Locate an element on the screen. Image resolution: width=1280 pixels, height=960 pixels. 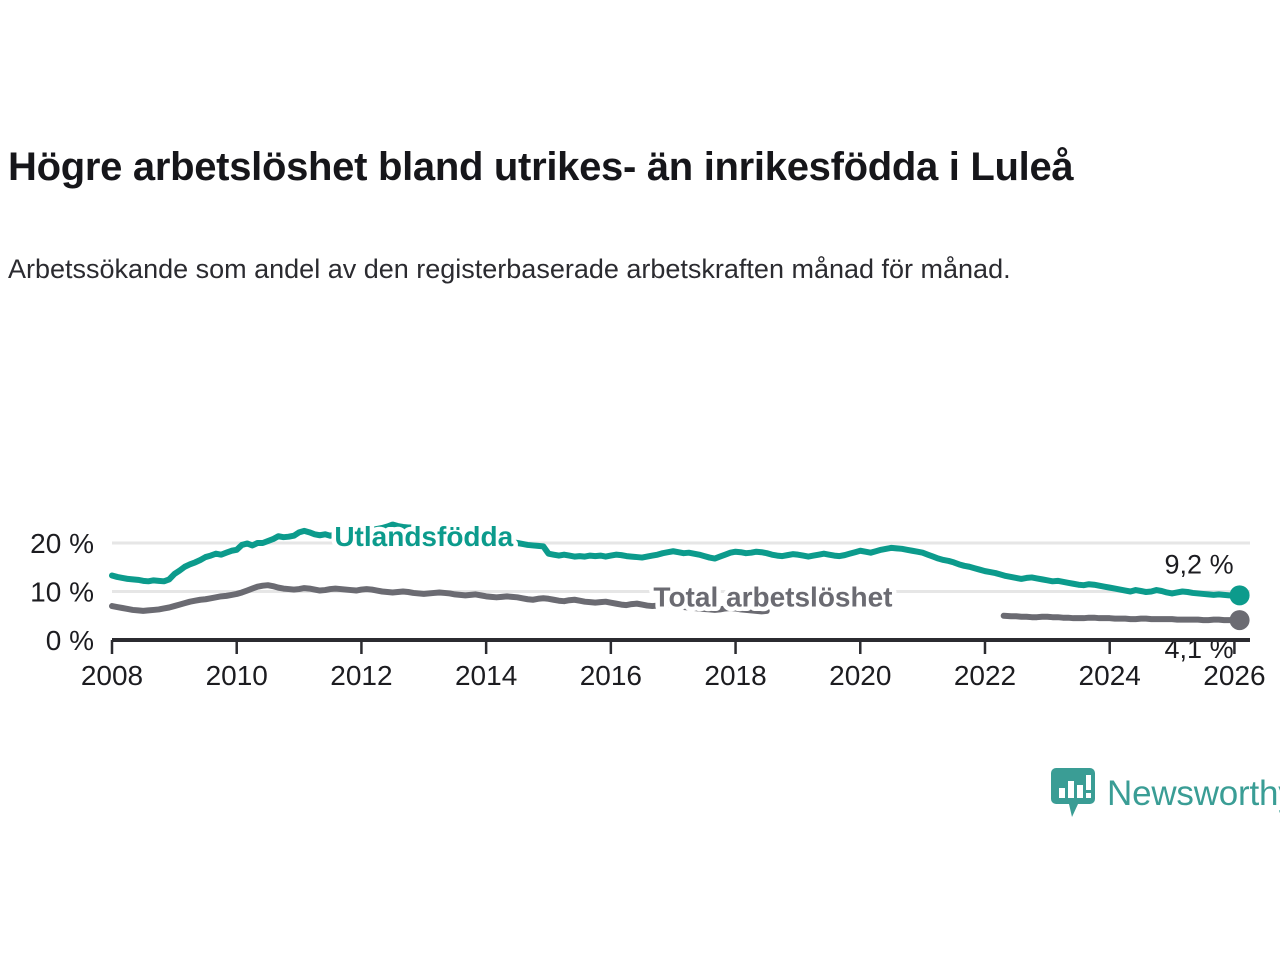
series-lines is located at coordinates (679, 576).